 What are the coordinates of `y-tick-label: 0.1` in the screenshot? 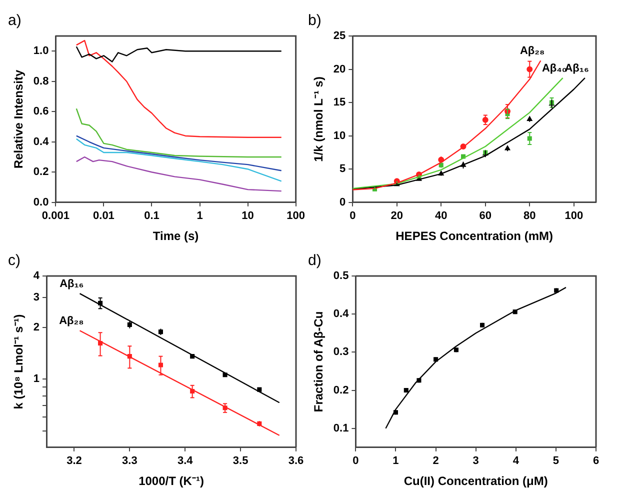 It's located at (341, 428).